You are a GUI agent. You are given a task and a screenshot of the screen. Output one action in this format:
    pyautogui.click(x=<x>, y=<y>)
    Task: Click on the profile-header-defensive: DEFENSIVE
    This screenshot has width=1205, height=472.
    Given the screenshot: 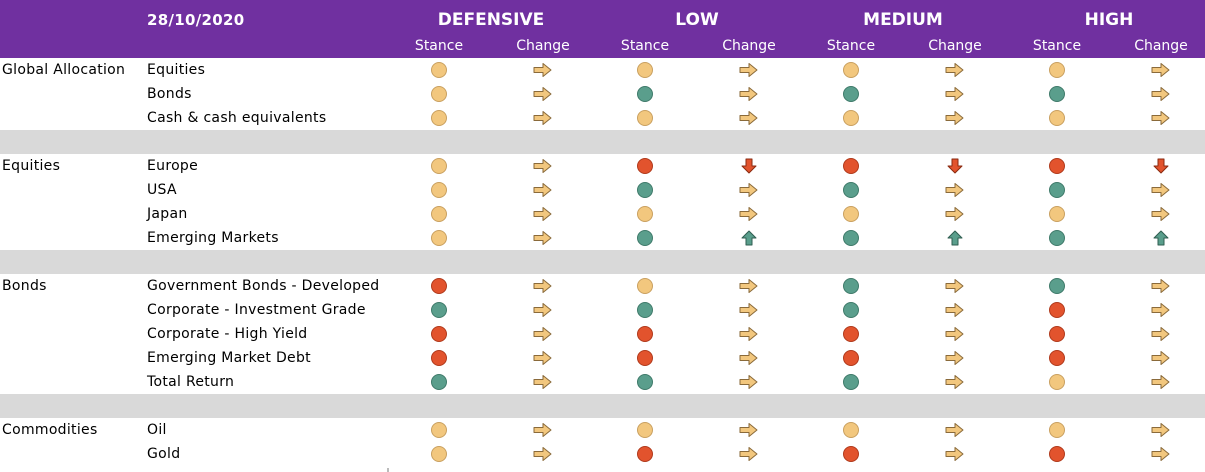 What is the action you would take?
    pyautogui.click(x=491, y=20)
    